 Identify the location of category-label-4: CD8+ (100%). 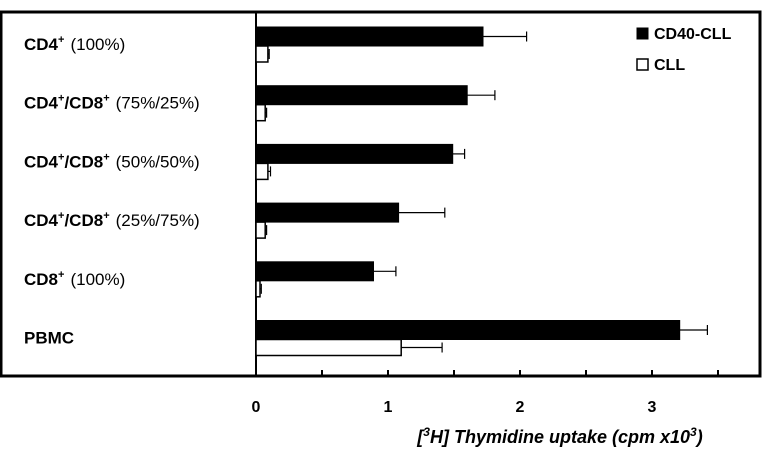
(74, 279).